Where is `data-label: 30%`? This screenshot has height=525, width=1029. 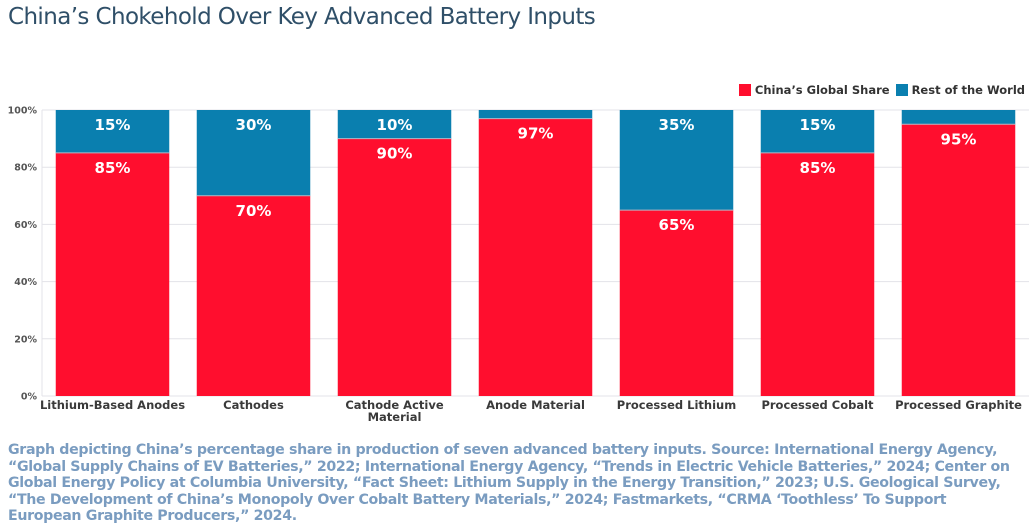 data-label: 30% is located at coordinates (254, 125).